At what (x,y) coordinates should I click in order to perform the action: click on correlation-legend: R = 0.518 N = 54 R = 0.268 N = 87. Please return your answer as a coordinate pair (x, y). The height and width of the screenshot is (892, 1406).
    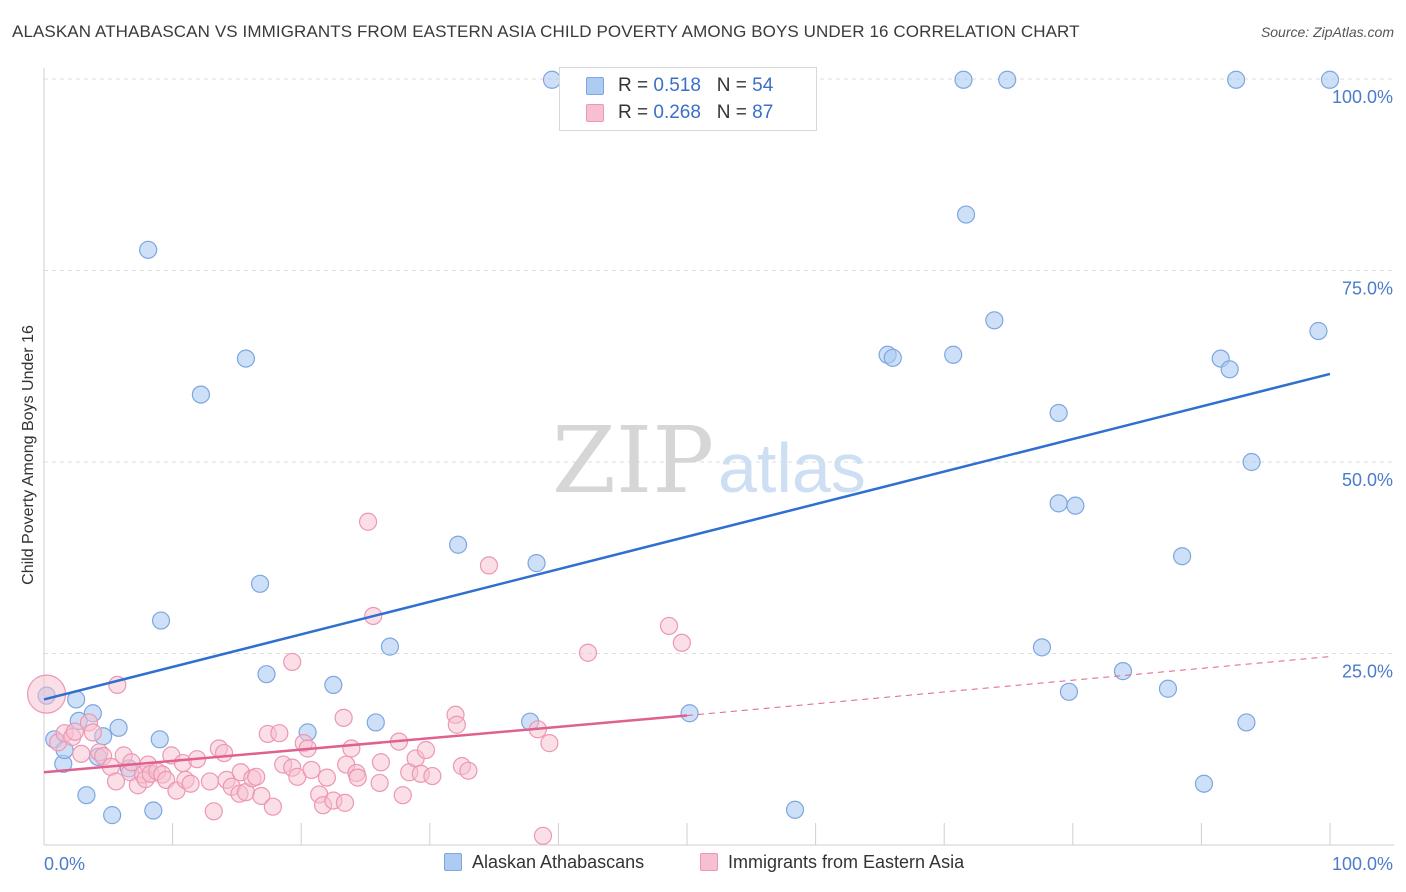
    Looking at the image, I should click on (688, 99).